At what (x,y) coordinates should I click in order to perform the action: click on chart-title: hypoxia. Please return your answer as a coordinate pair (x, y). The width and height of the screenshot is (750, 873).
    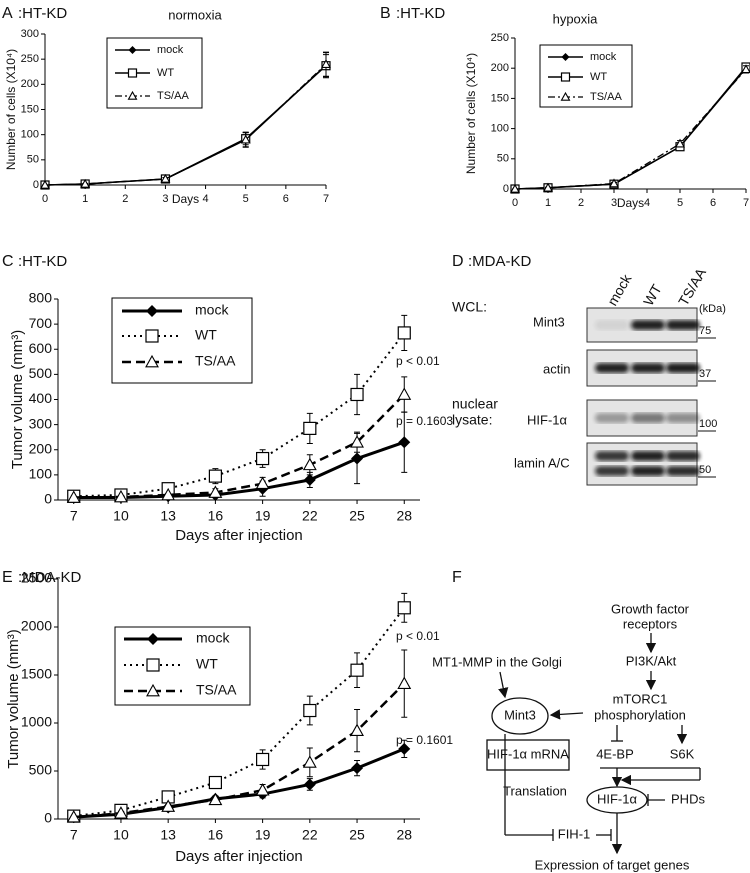
    Looking at the image, I should click on (576, 18).